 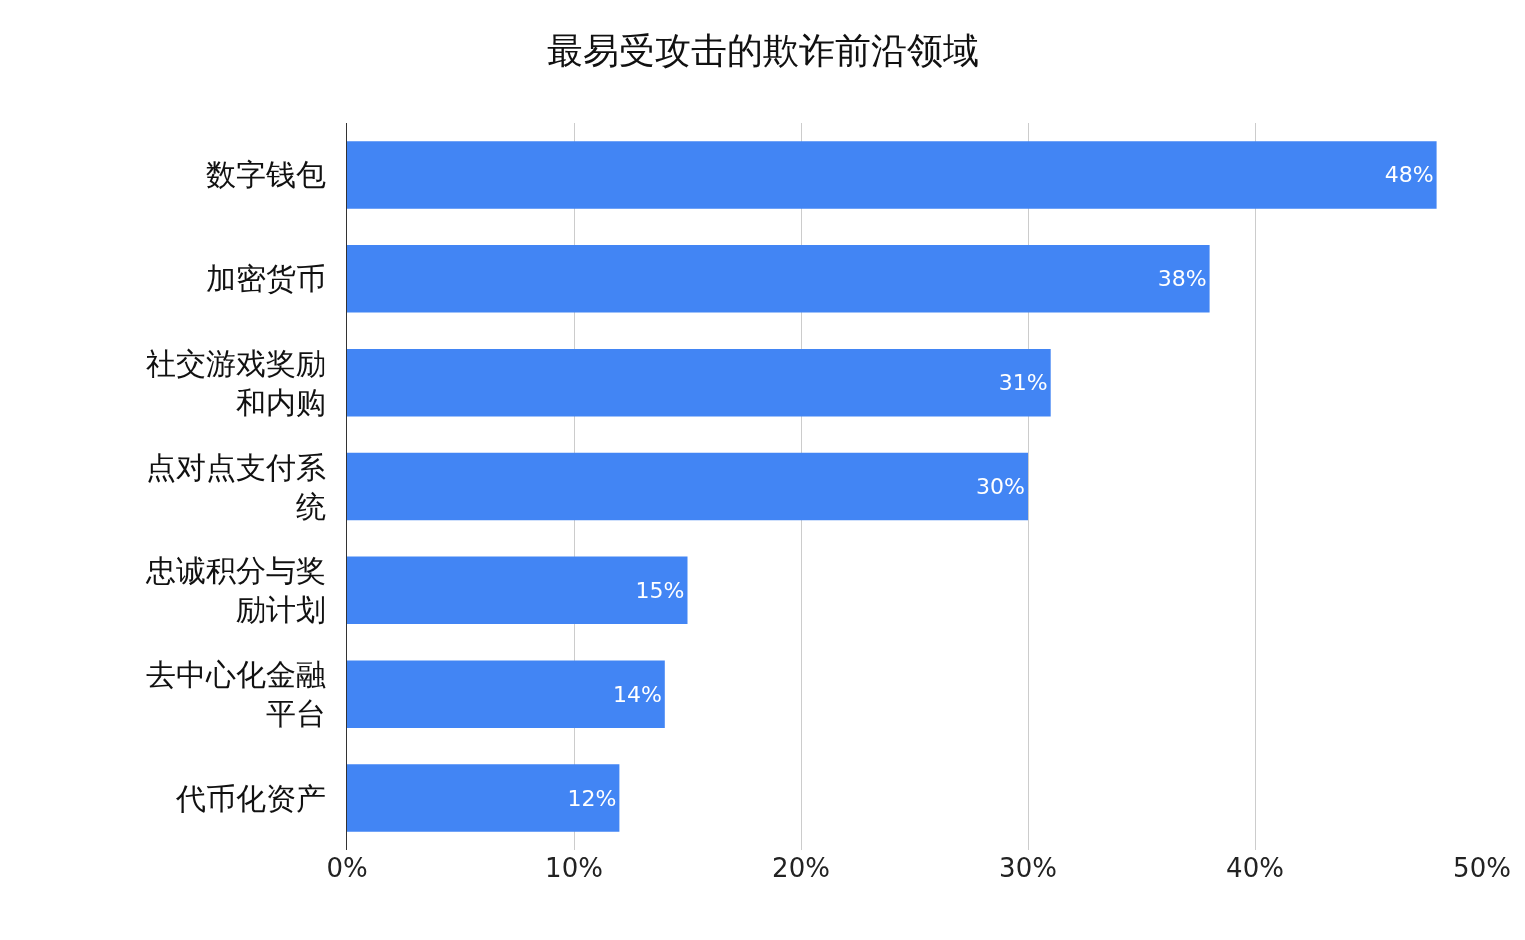 What do you see at coordinates (637, 694) in the screenshot?
I see `data-label: 14%` at bounding box center [637, 694].